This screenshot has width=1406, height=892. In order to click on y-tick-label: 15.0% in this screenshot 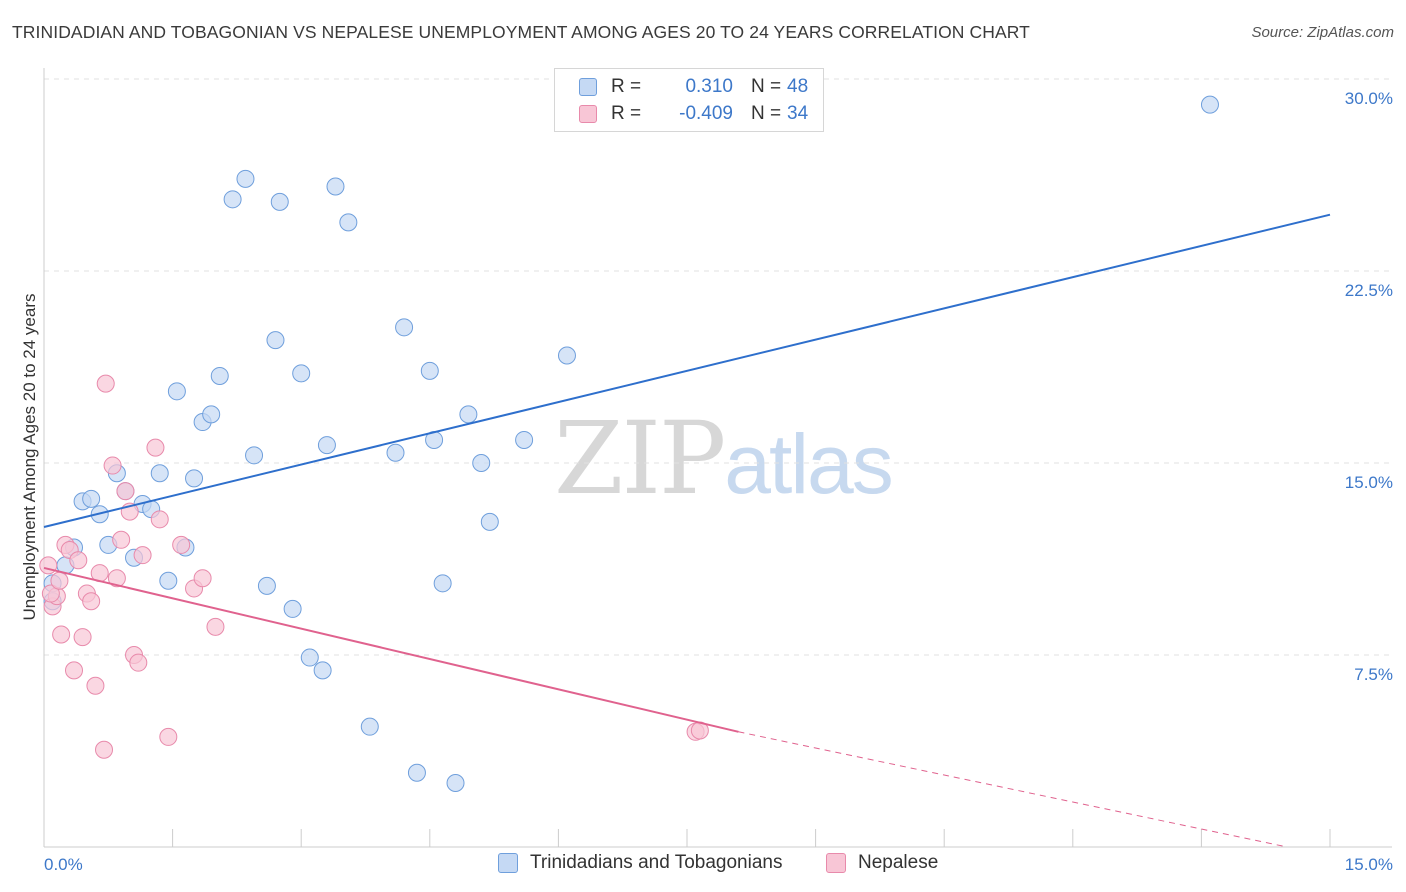, I will do `click(1369, 482)`.